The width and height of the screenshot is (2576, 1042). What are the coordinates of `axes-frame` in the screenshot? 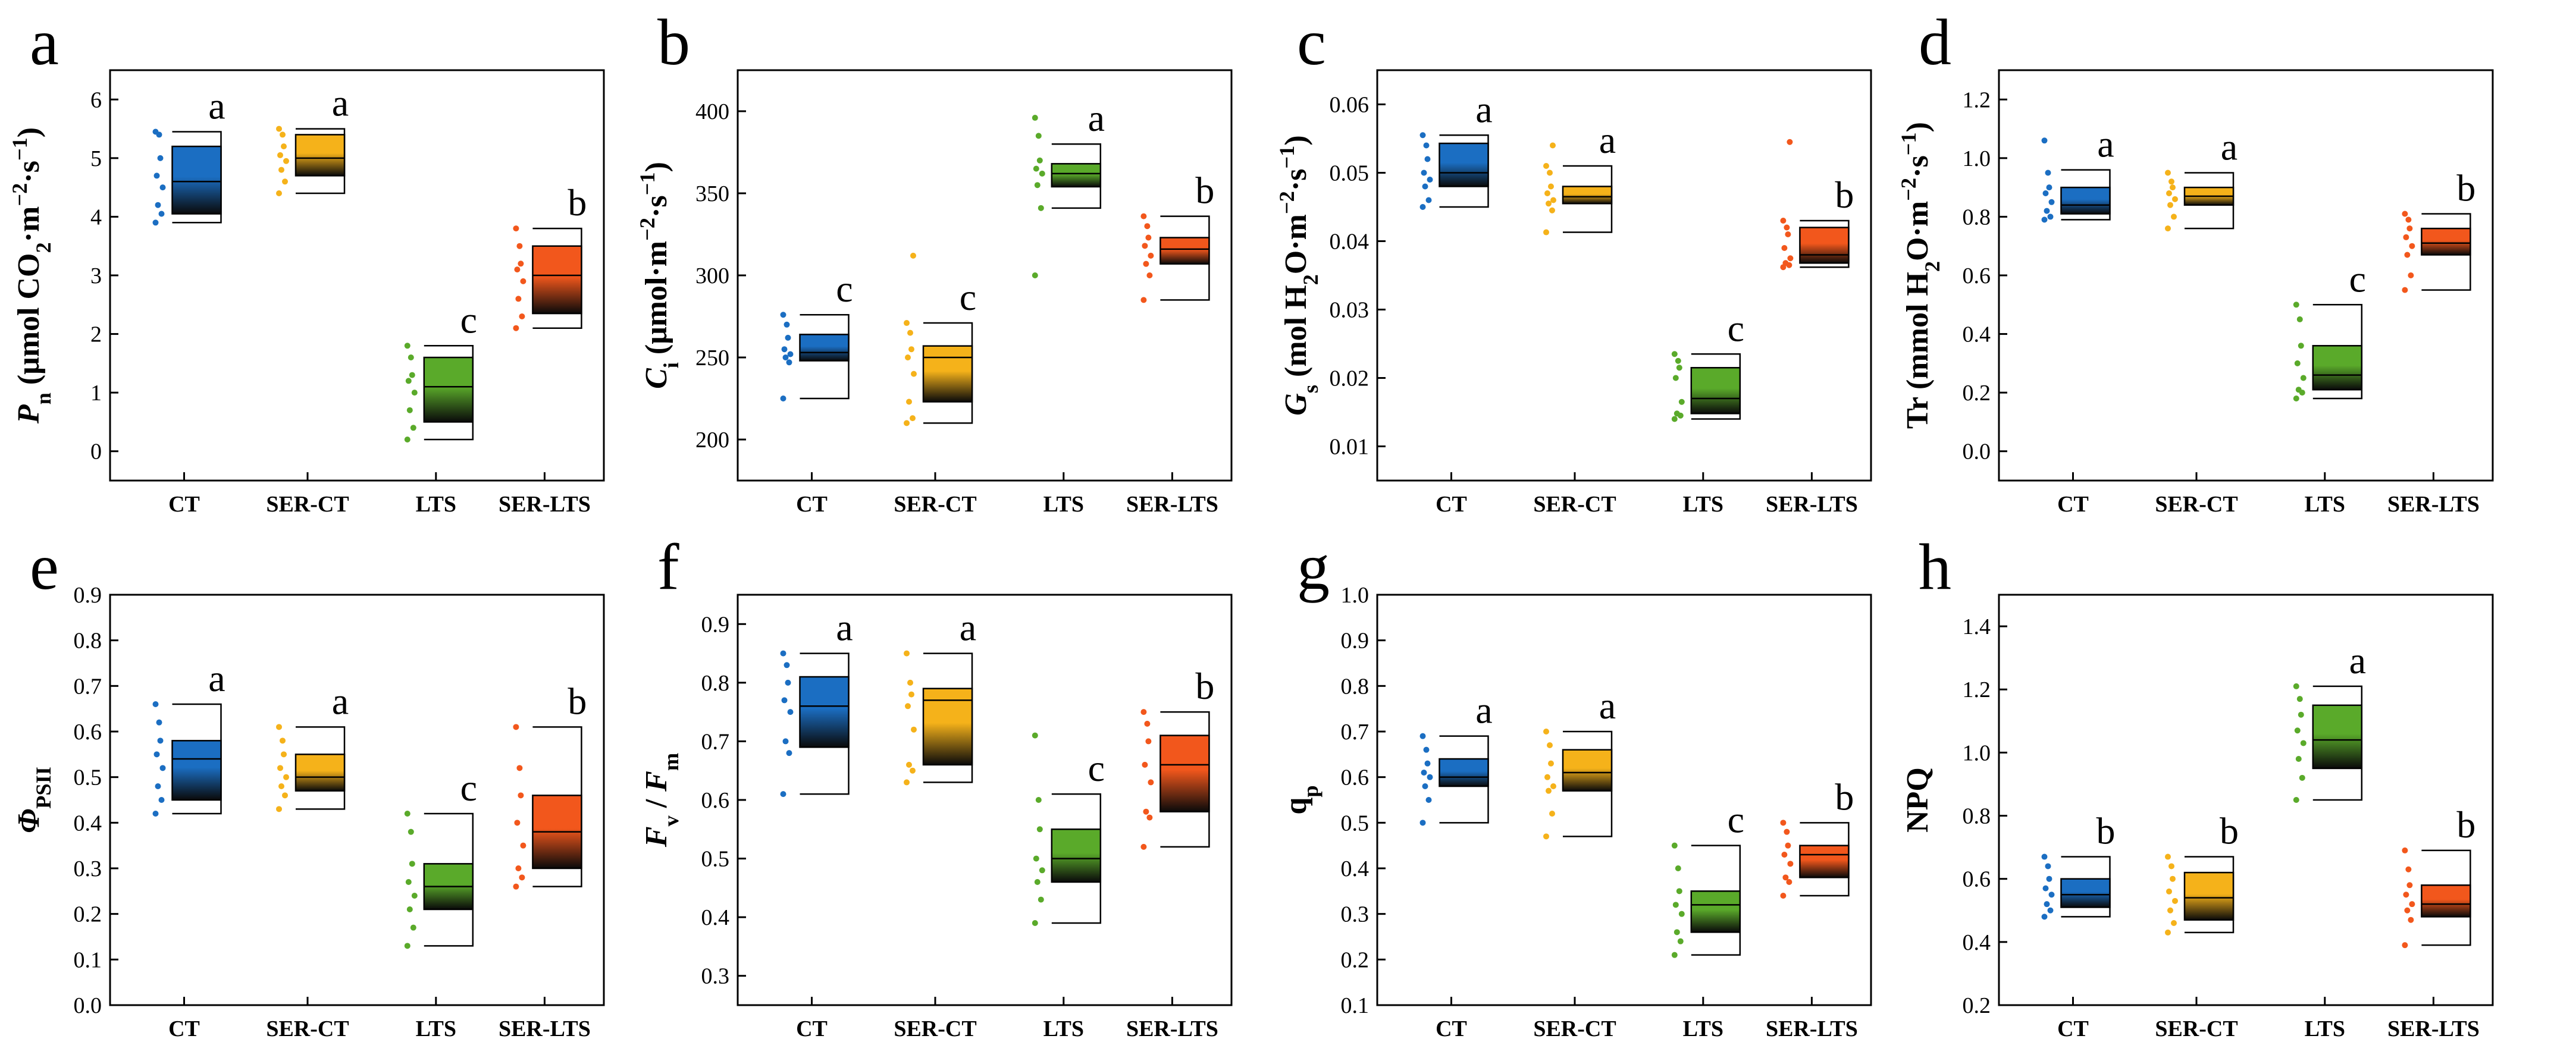 It's located at (985, 800).